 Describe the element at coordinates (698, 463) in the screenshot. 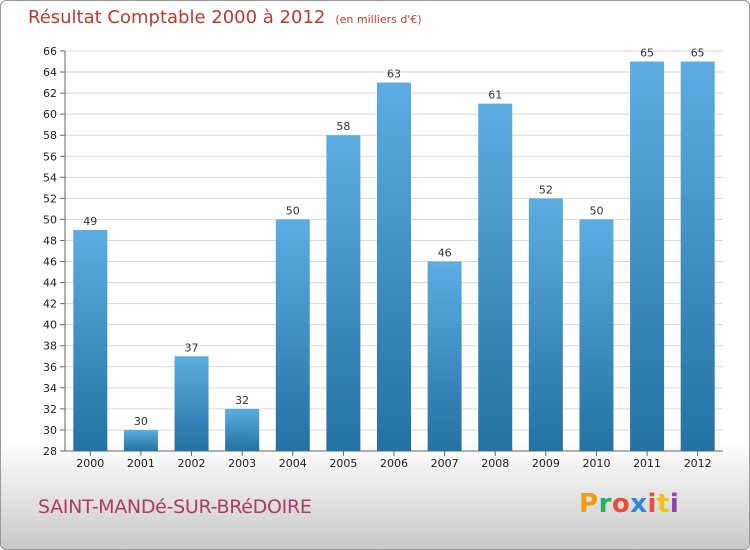

I see `x-tick-label: 2012` at that location.